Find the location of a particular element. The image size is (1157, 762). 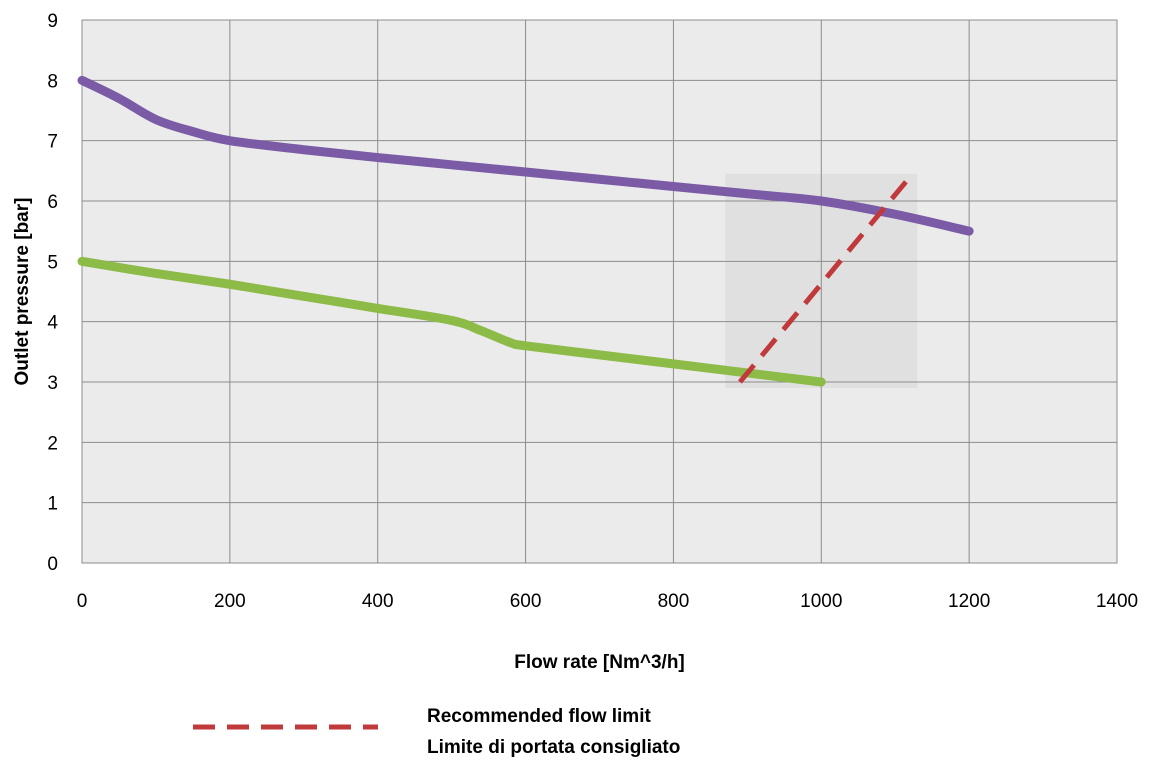

y-axis-tick-labels: 0 1 2 3 4 5 6 7 8 9 is located at coordinates (52, 293).